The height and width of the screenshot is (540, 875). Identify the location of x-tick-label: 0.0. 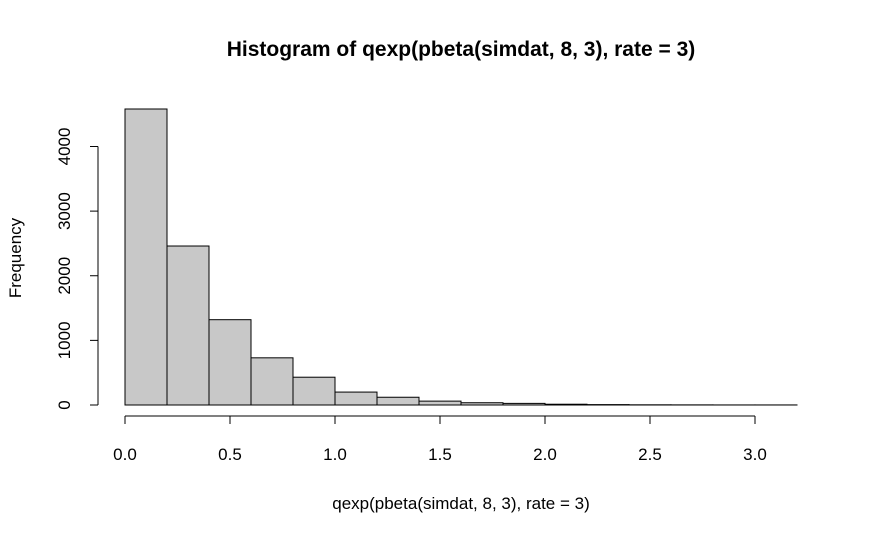
(125, 454).